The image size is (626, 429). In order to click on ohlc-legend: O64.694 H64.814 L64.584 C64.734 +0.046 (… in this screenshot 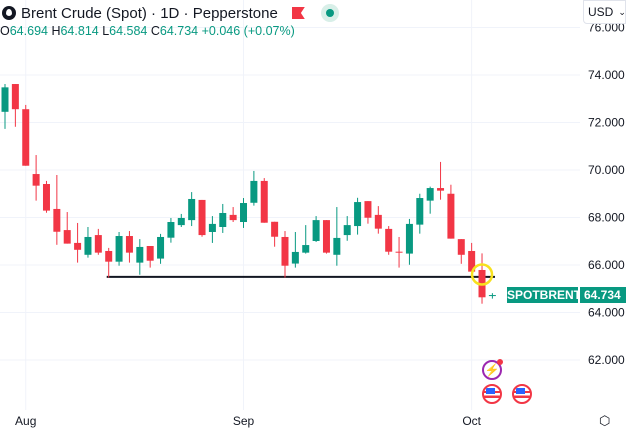, I will do `click(147, 31)`.